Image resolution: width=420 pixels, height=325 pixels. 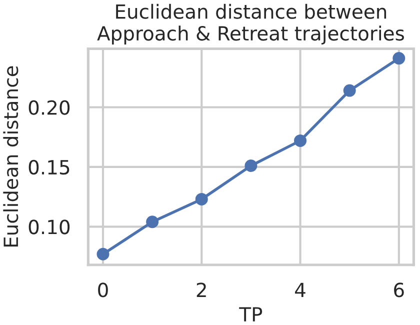 What do you see at coordinates (250, 24) in the screenshot?
I see `chart-title: Euclidean distance between Approach & Retreat trajectories` at bounding box center [250, 24].